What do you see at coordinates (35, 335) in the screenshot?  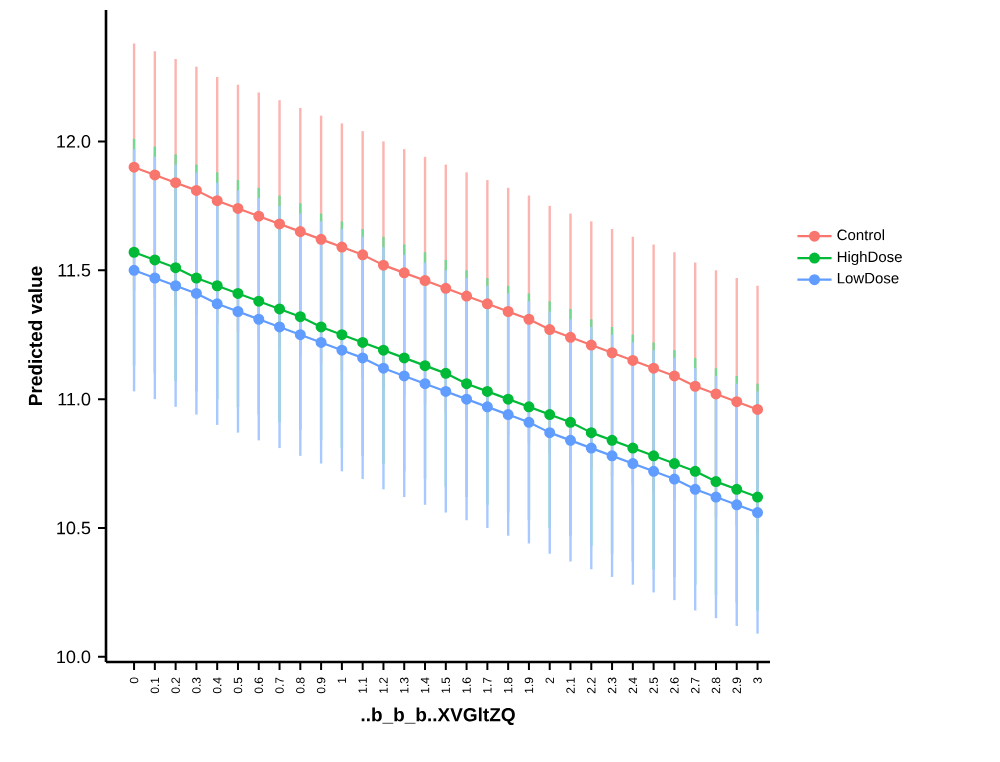 I see `y-axis-title: Predicted value` at bounding box center [35, 335].